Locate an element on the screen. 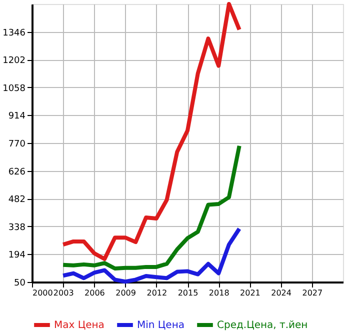 This screenshot has width=345, height=335. y-tick-label: 626 is located at coordinates (17, 172).